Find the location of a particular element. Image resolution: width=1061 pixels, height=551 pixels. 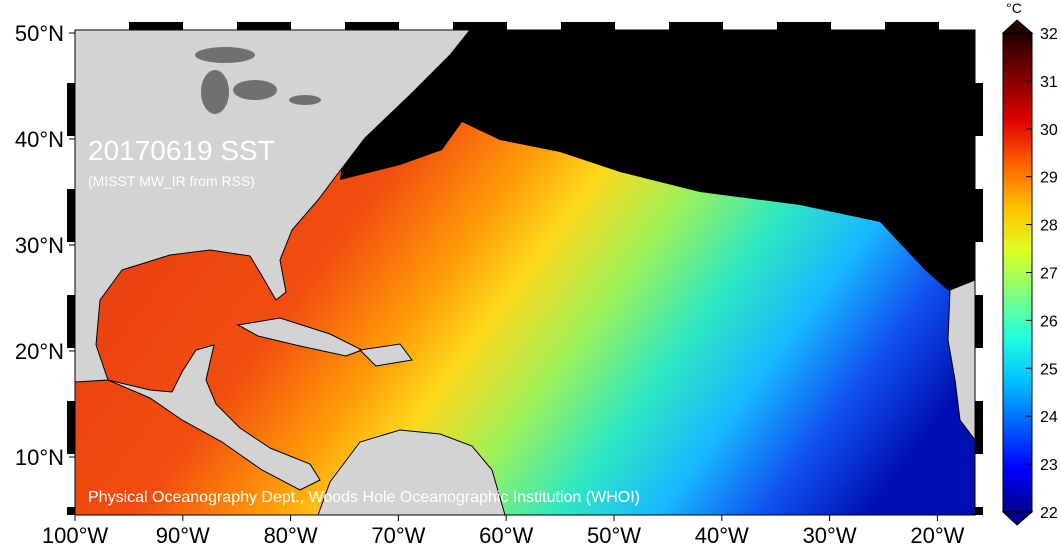

lat-tick-label: 20°N is located at coordinates (39, 351).